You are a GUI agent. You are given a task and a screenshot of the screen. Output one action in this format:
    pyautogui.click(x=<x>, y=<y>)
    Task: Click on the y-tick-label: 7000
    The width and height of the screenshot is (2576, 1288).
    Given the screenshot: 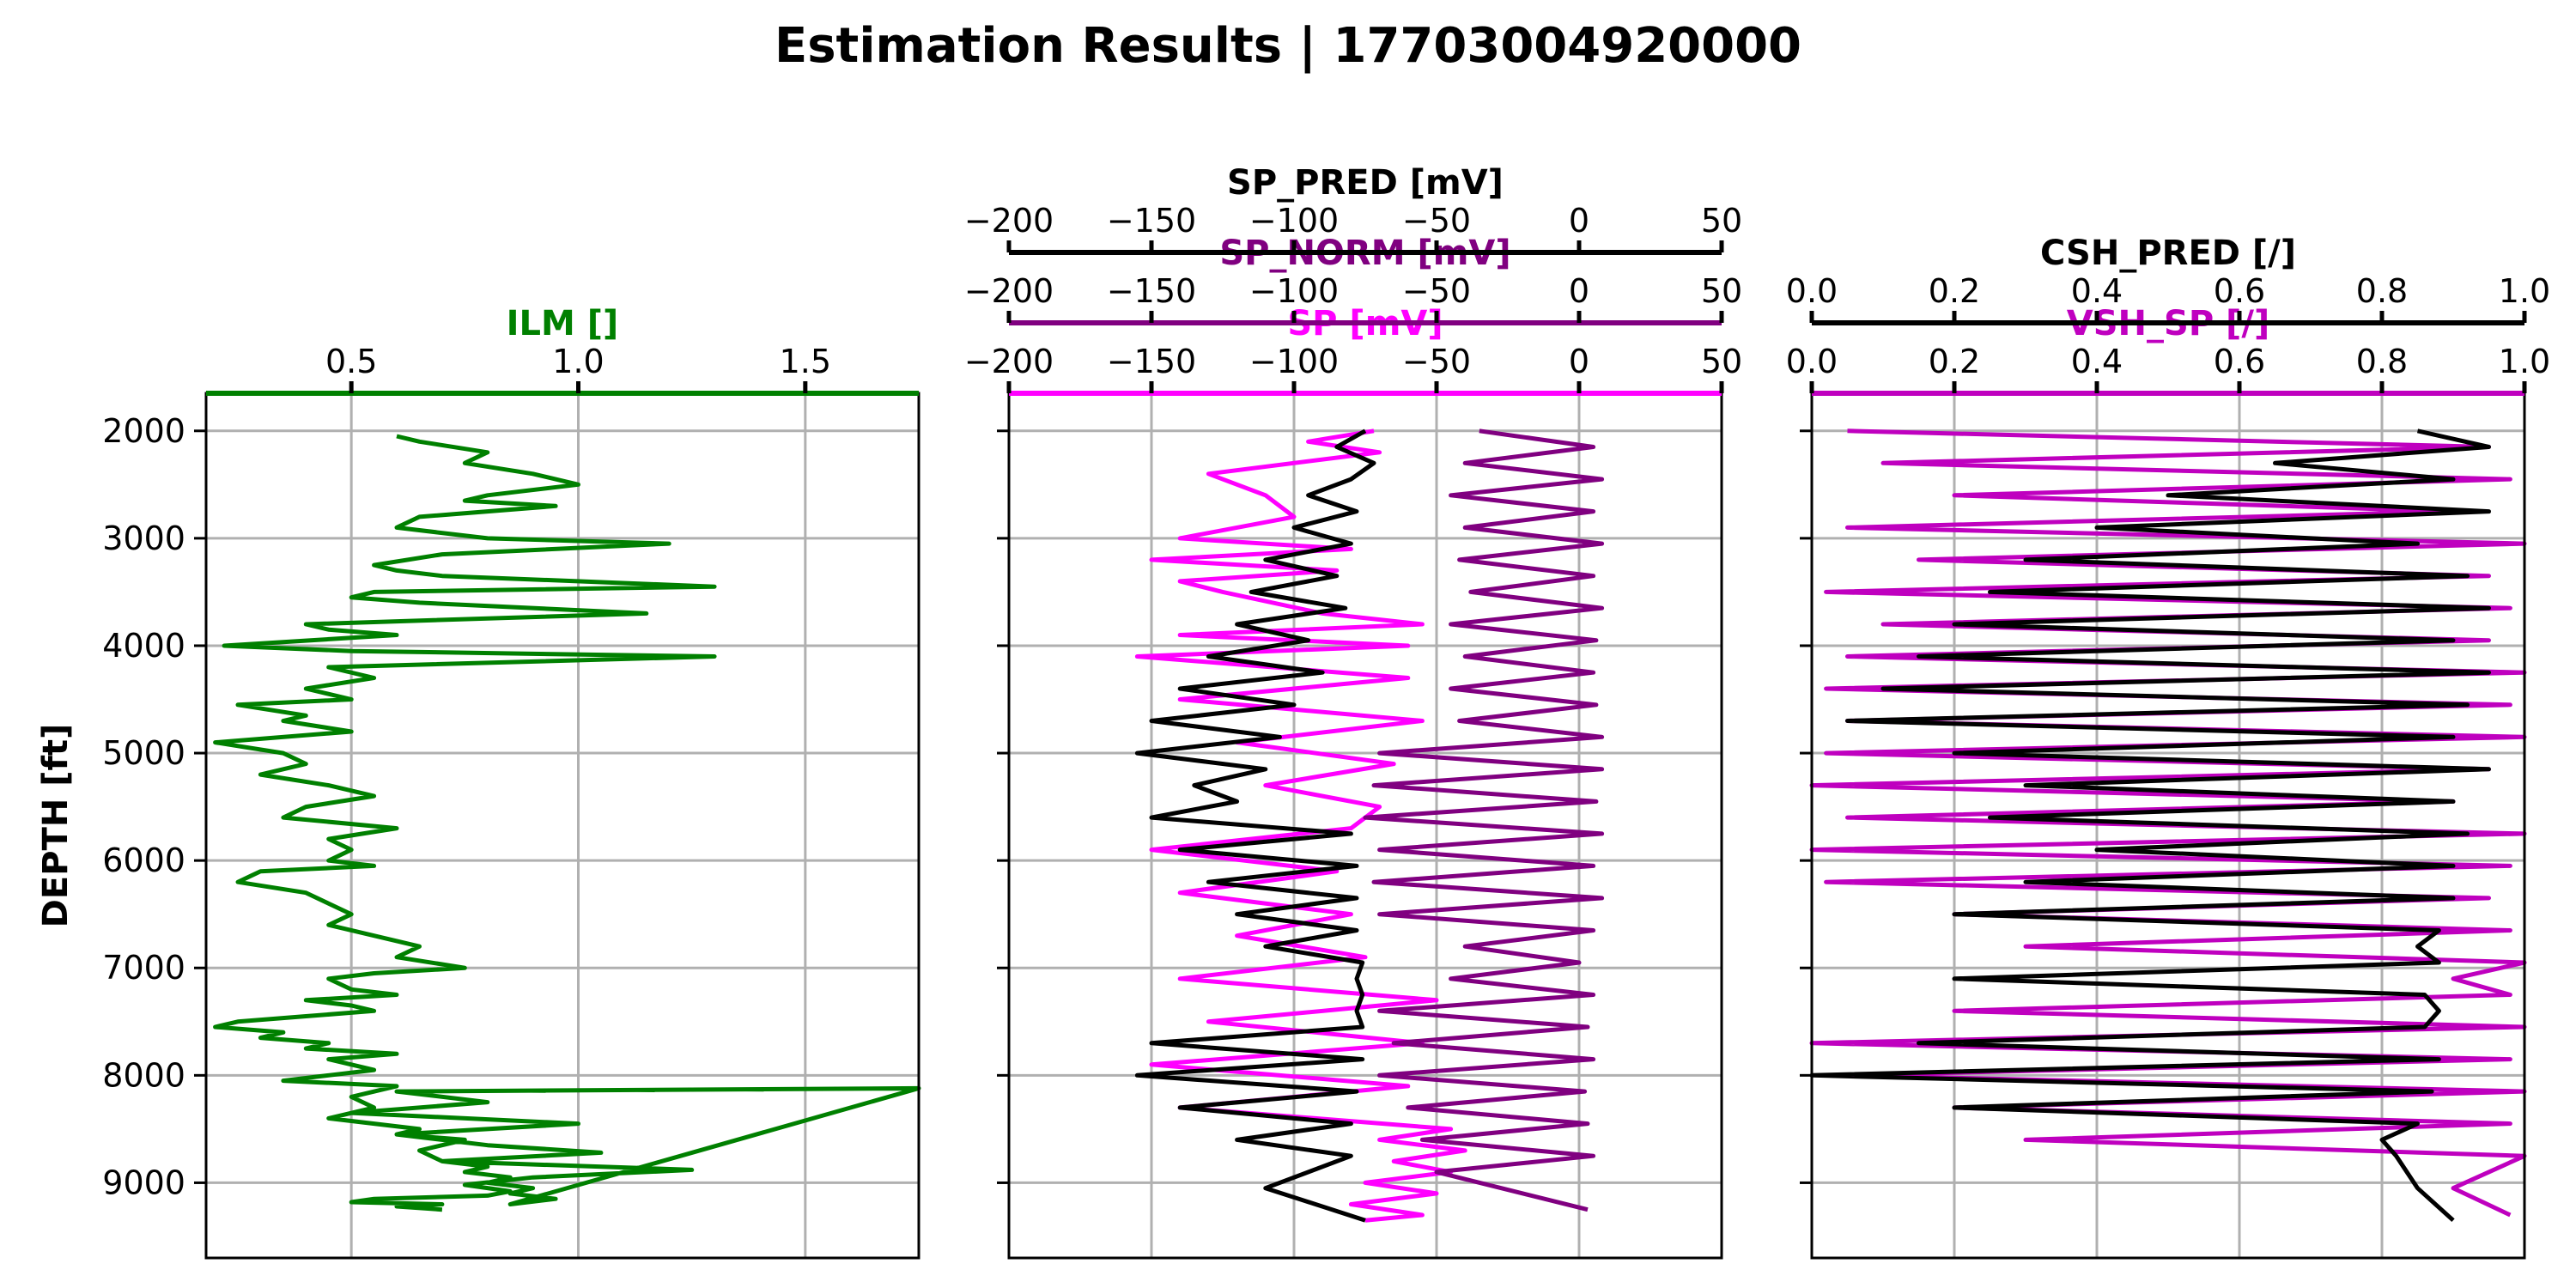 What is the action you would take?
    pyautogui.click(x=143, y=968)
    